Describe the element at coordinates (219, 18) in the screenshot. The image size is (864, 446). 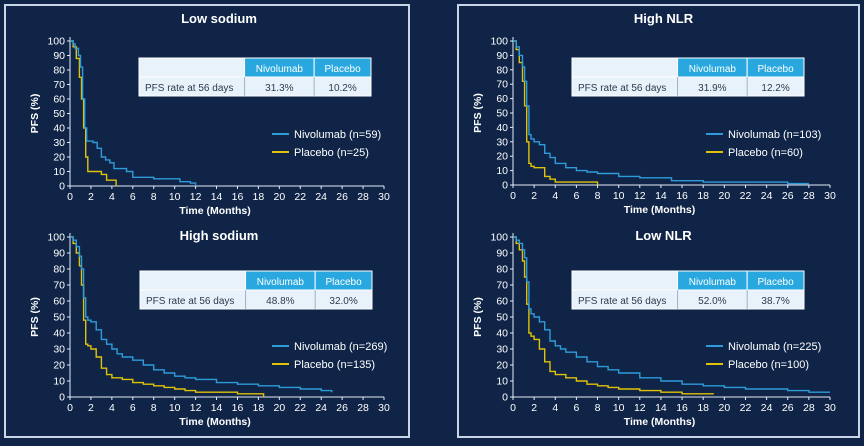
I see `low-sodium-title: Low sodium` at that location.